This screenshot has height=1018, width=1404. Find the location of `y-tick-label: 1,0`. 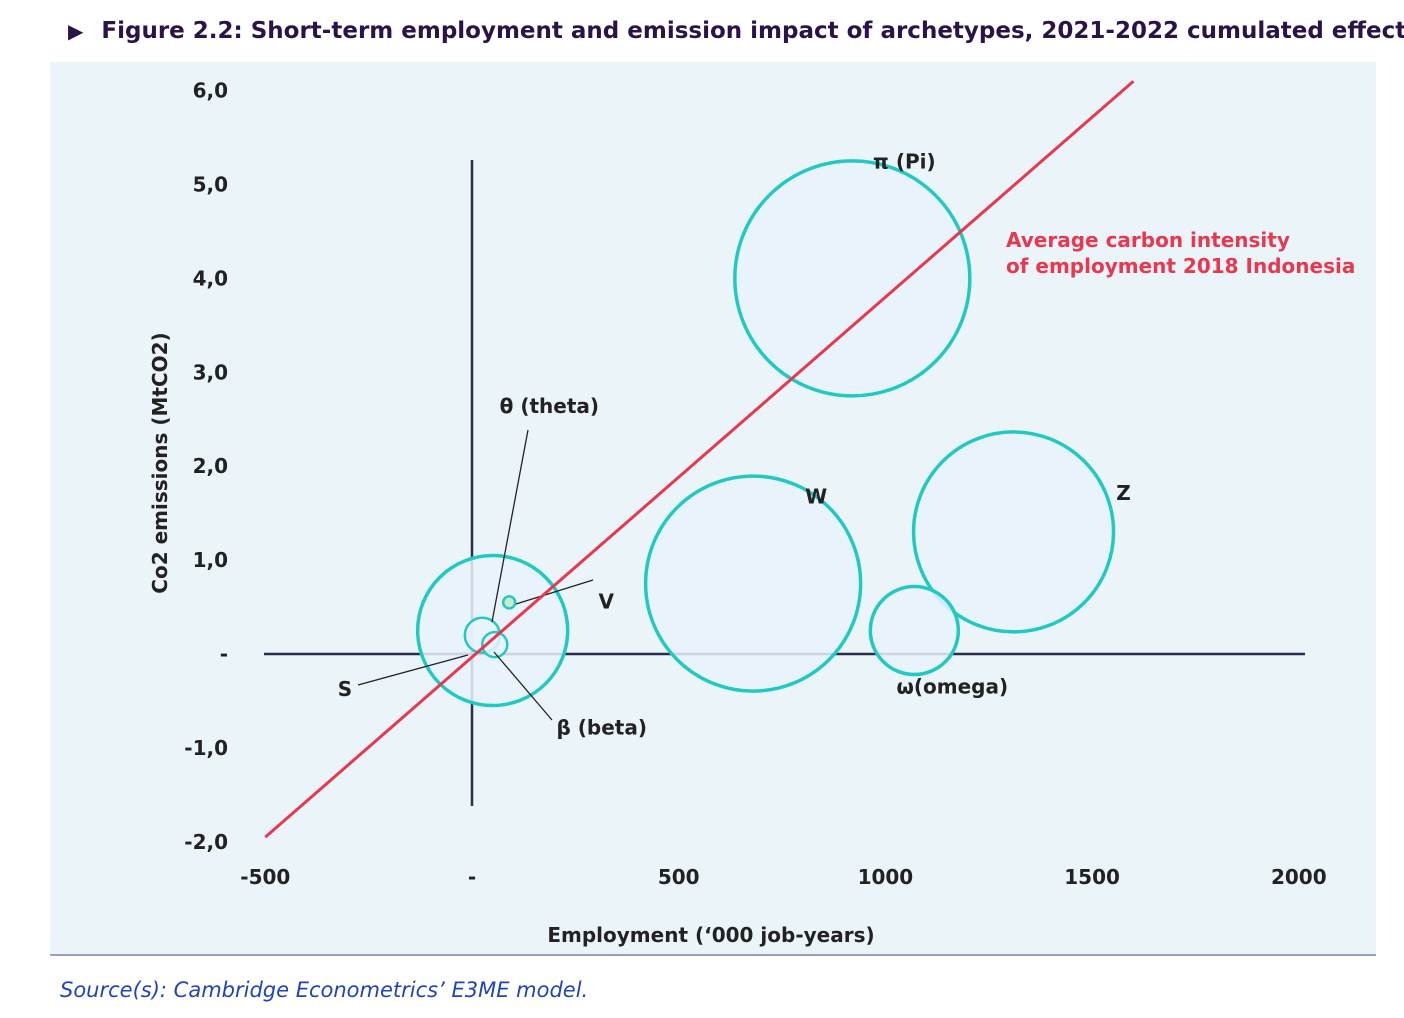

y-tick-label: 1,0 is located at coordinates (210, 560).